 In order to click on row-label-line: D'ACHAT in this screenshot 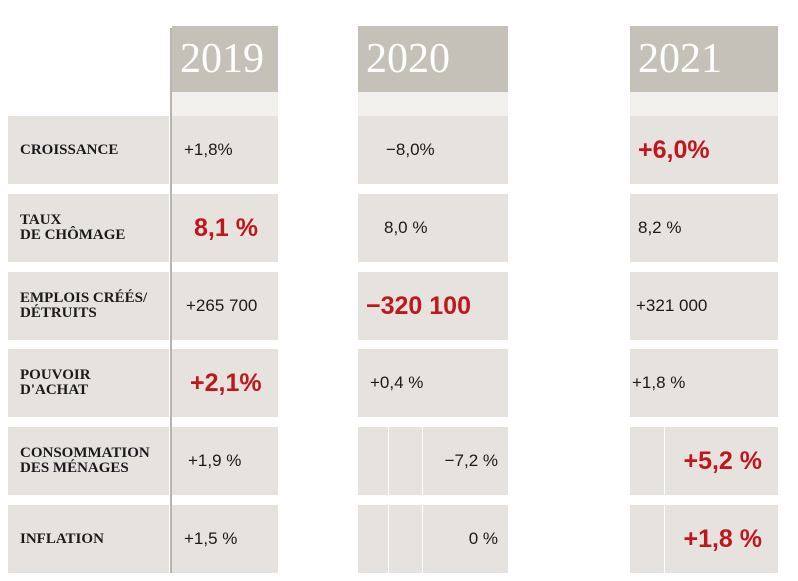, I will do `click(54, 390)`.